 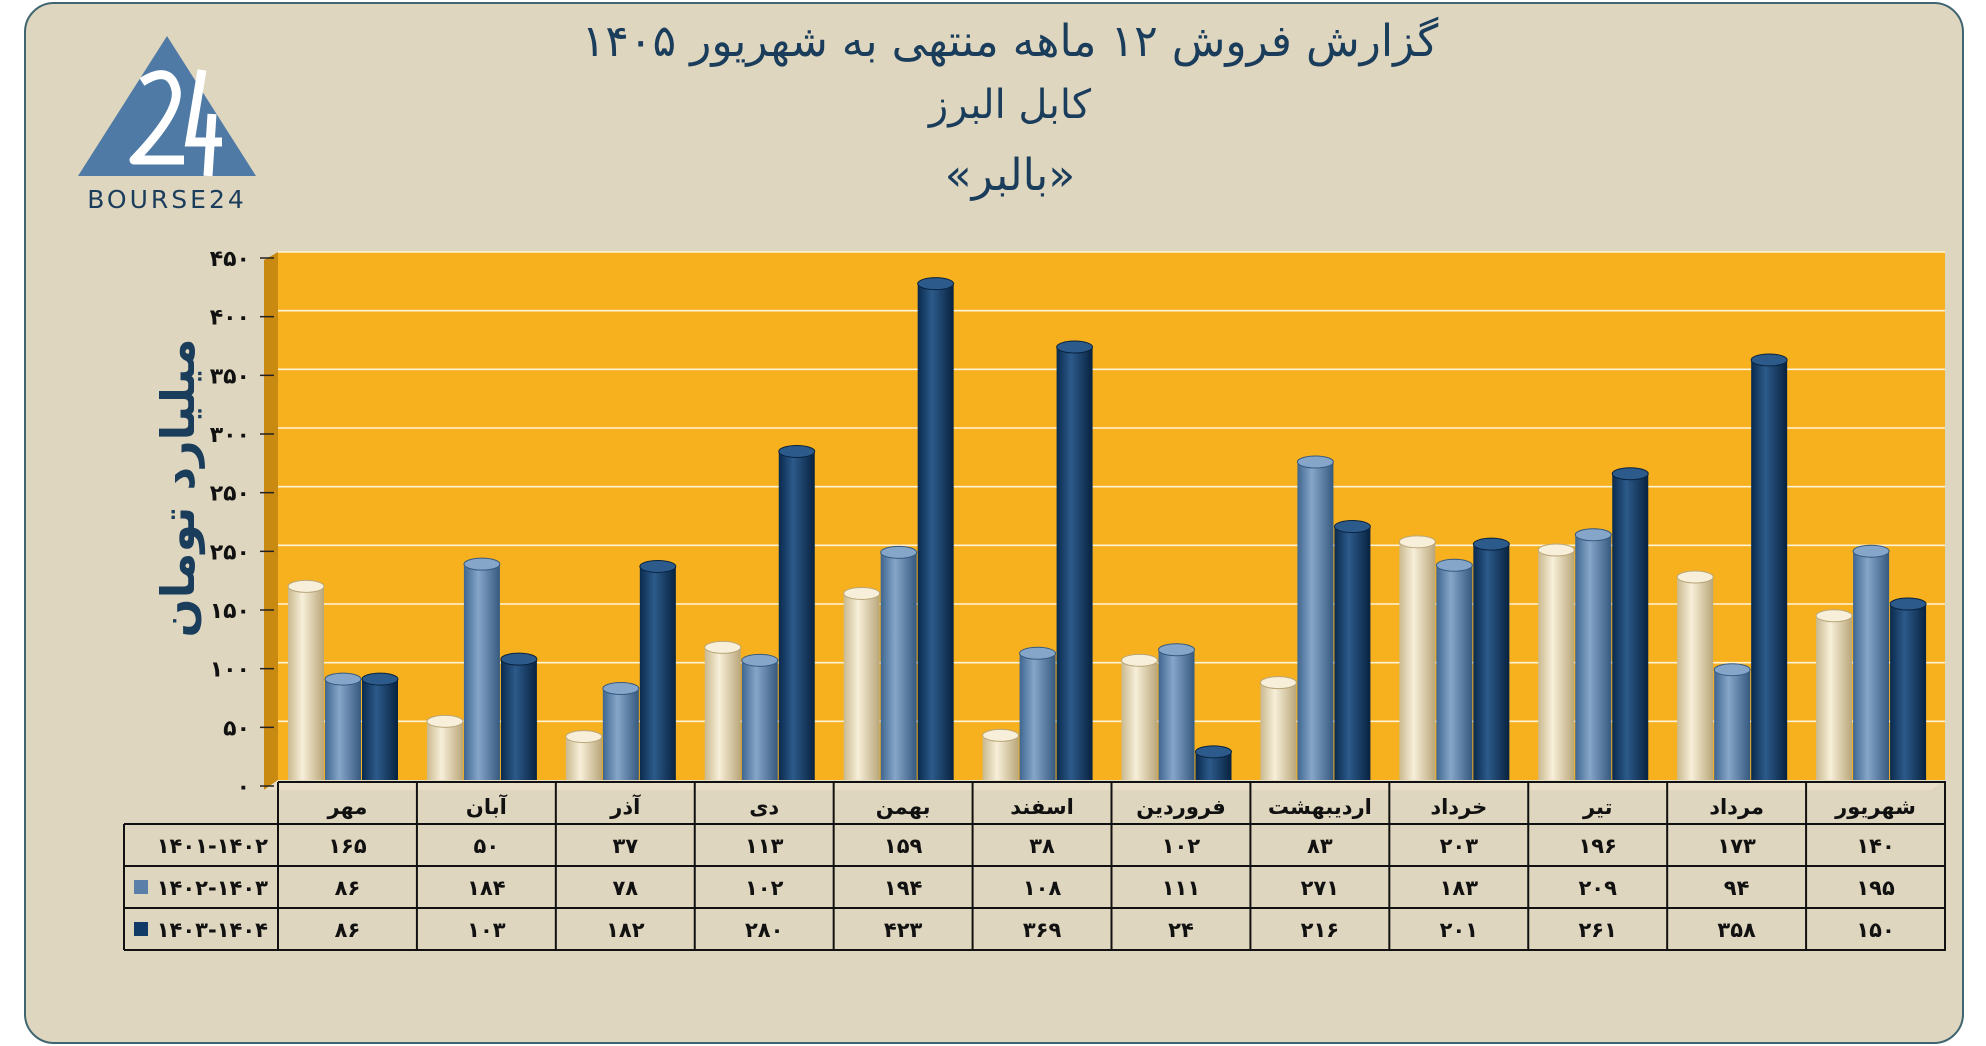 What do you see at coordinates (903, 930) in the screenshot?
I see `data-label: ۴۲۳` at bounding box center [903, 930].